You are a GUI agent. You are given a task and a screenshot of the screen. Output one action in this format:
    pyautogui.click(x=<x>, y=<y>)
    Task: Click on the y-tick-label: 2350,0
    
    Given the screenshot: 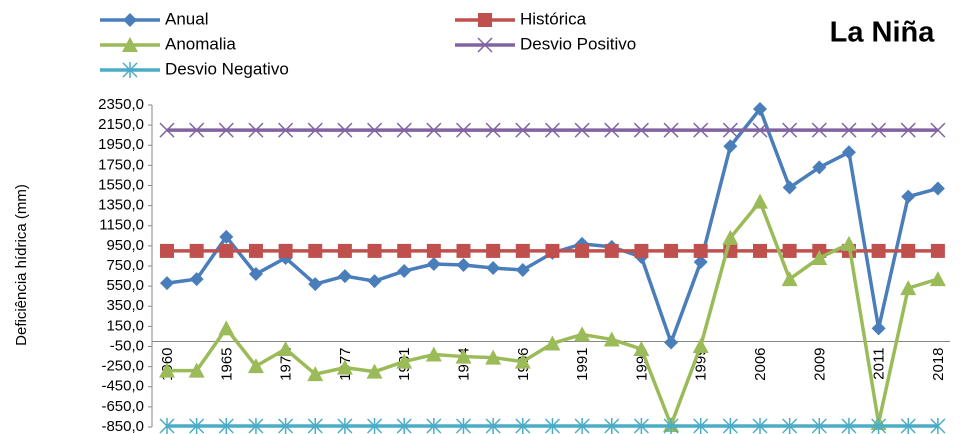 What is the action you would take?
    pyautogui.click(x=121, y=104)
    